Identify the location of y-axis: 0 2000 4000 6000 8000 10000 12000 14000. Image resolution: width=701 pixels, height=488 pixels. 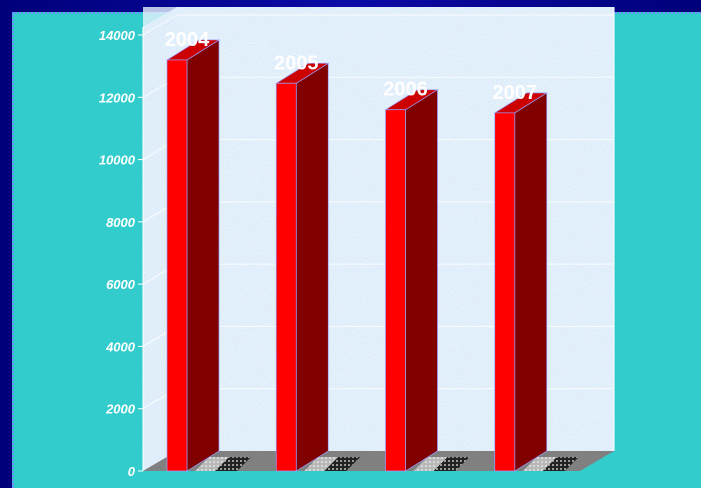
(121, 253).